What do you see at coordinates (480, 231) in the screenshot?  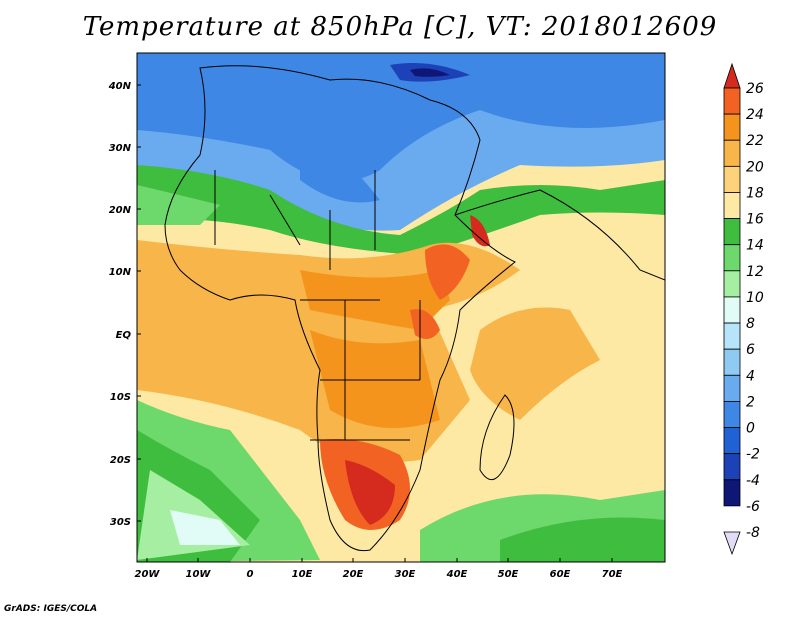 I see `red-sea-hot-fill` at bounding box center [480, 231].